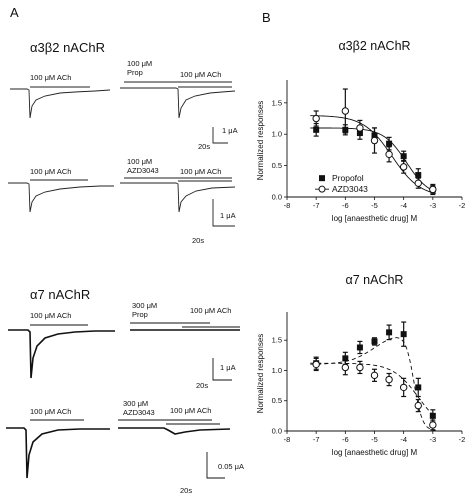 The image size is (476, 500). Describe the element at coordinates (374, 205) in the screenshot. I see `chart0-x-tick-label: -5` at that location.